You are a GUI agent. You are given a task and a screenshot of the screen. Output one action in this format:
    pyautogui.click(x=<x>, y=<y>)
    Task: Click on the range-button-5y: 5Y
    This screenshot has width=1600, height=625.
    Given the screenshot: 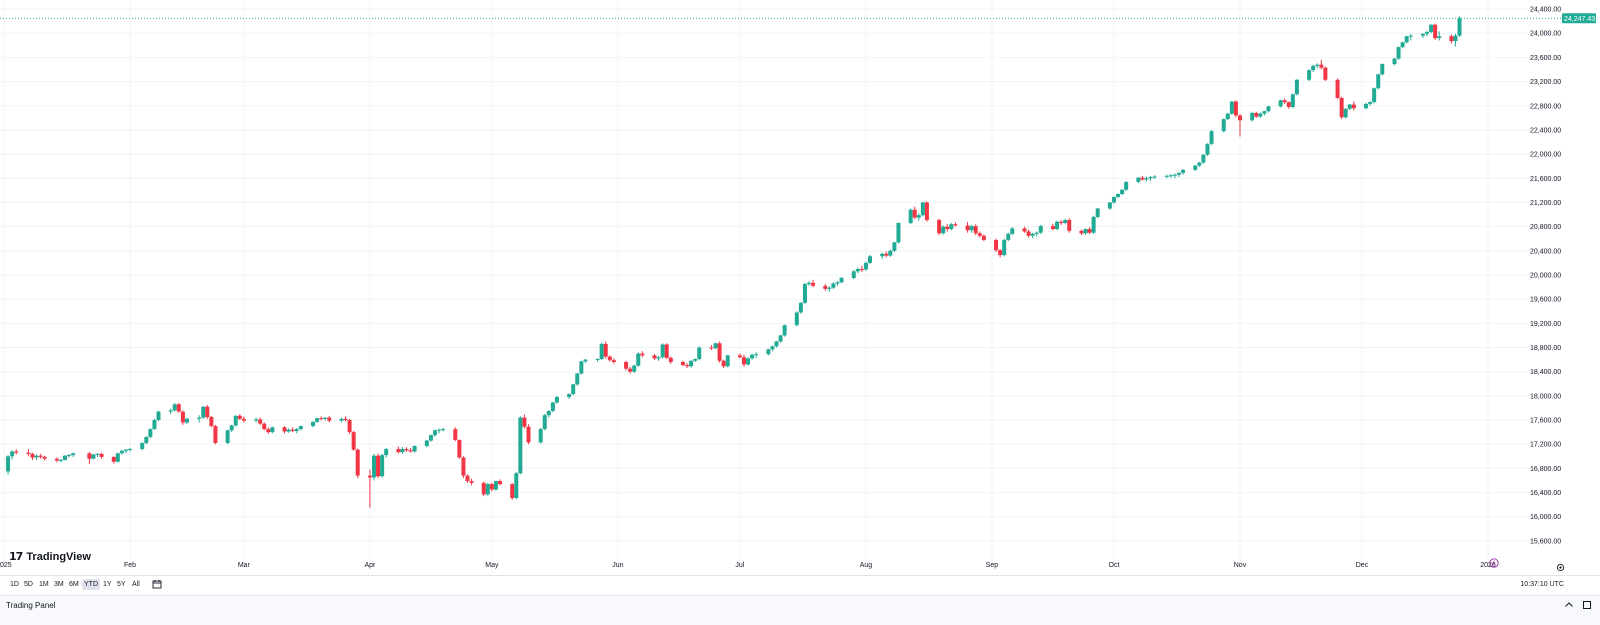 What is the action you would take?
    pyautogui.click(x=121, y=584)
    